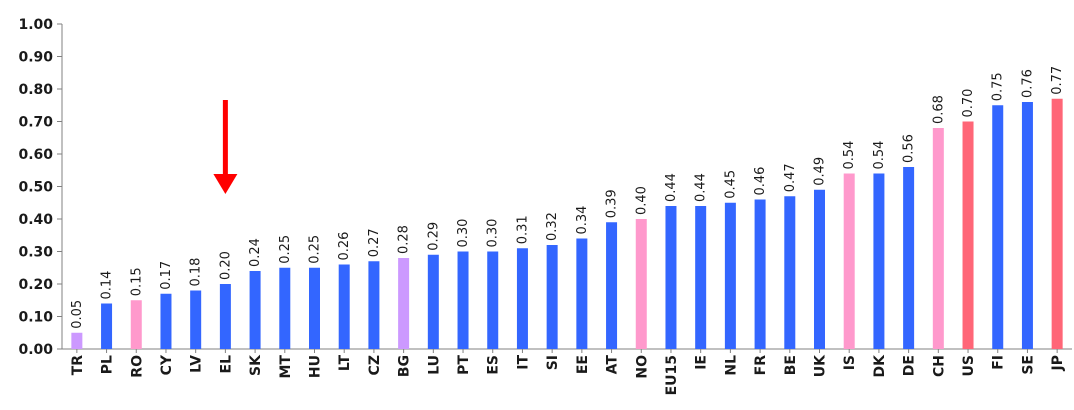  I want to click on bar-is, so click(849, 261).